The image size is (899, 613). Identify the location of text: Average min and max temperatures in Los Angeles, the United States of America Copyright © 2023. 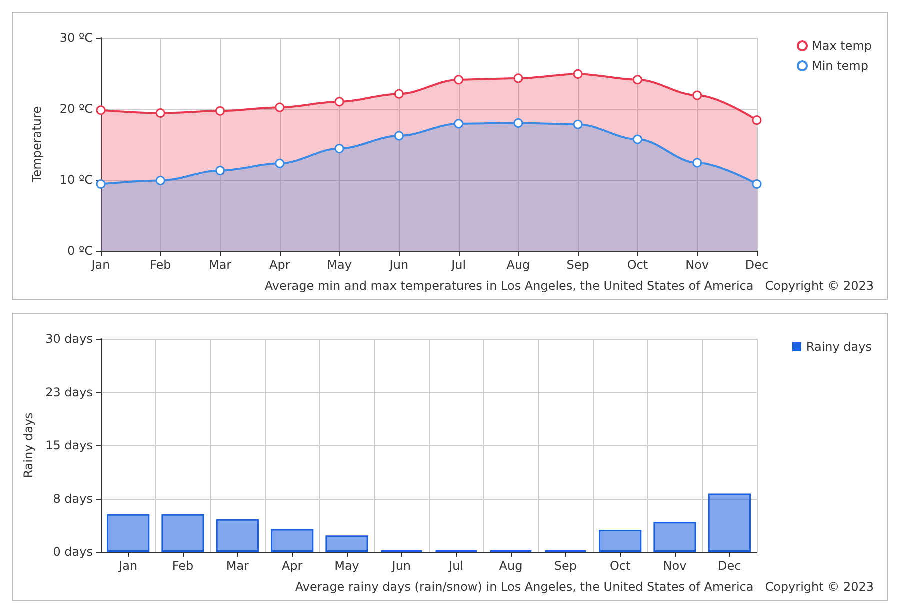
(569, 286).